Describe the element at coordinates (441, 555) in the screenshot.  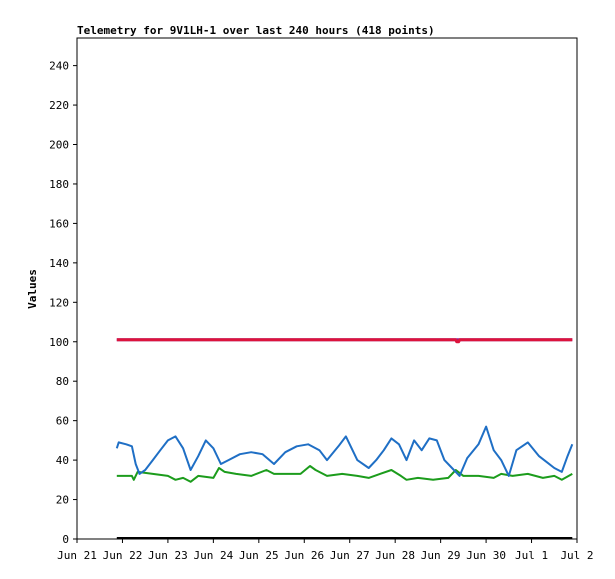
I see `x-tick-label: Jun 29` at that location.